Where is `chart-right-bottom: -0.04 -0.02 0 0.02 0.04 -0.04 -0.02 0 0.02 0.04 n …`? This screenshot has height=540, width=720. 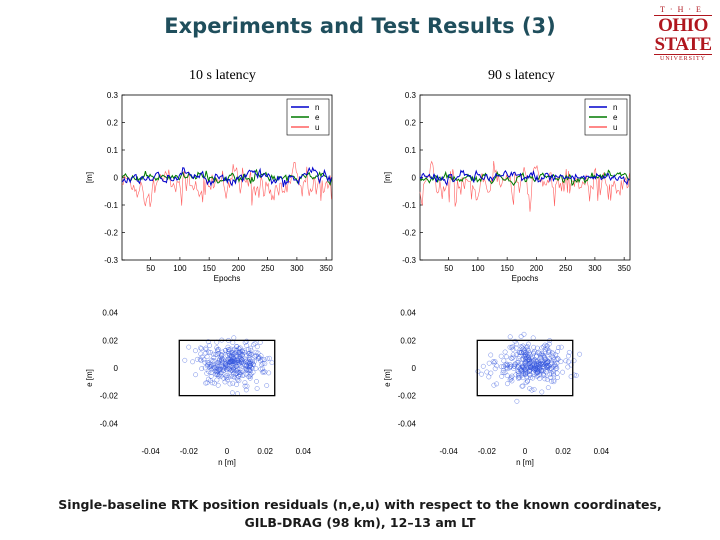 chart-right-bottom: -0.04 -0.02 0 0.02 0.04 -0.04 -0.02 0 0.02 0.04 n … is located at coordinates (506, 379).